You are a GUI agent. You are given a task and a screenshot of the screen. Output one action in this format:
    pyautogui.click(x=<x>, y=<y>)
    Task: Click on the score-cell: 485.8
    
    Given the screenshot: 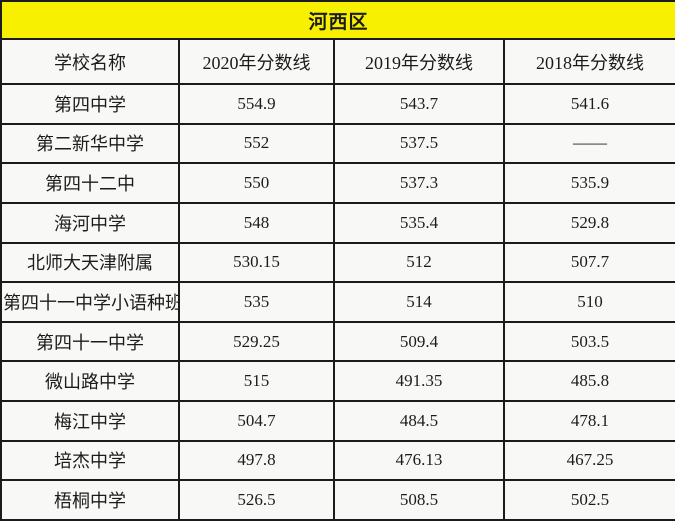 What is the action you would take?
    pyautogui.click(x=588, y=381)
    